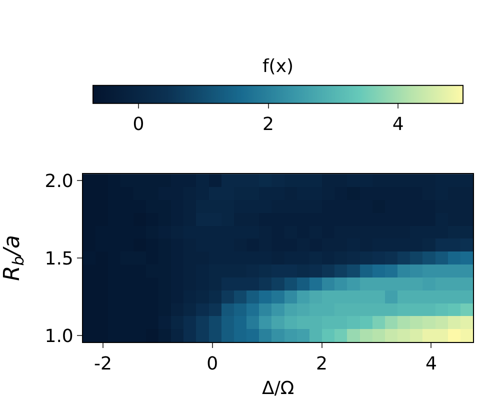  Describe the element at coordinates (322, 364) in the screenshot. I see `x-tick-label: 2` at that location.